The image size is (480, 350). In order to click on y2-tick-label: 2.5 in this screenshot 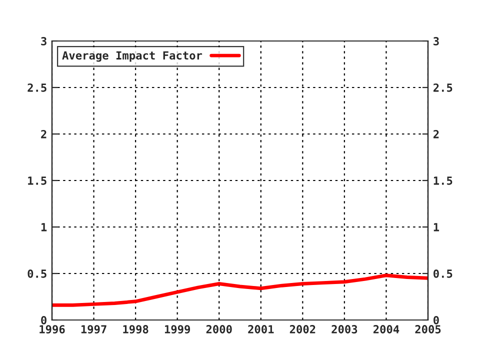, I will do `click(442, 87)`.